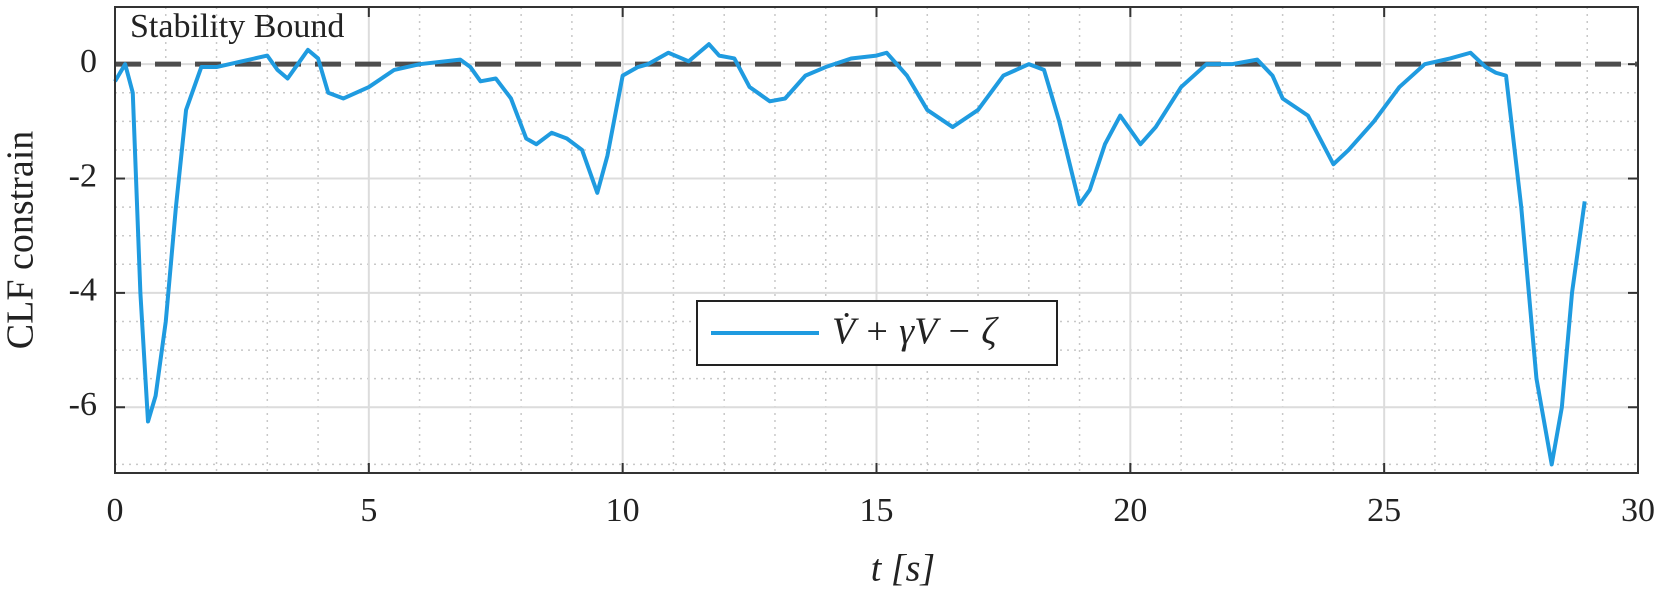 Image resolution: width=1661 pixels, height=604 pixels. What do you see at coordinates (1130, 510) in the screenshot?
I see `x-tick-label: 20` at bounding box center [1130, 510].